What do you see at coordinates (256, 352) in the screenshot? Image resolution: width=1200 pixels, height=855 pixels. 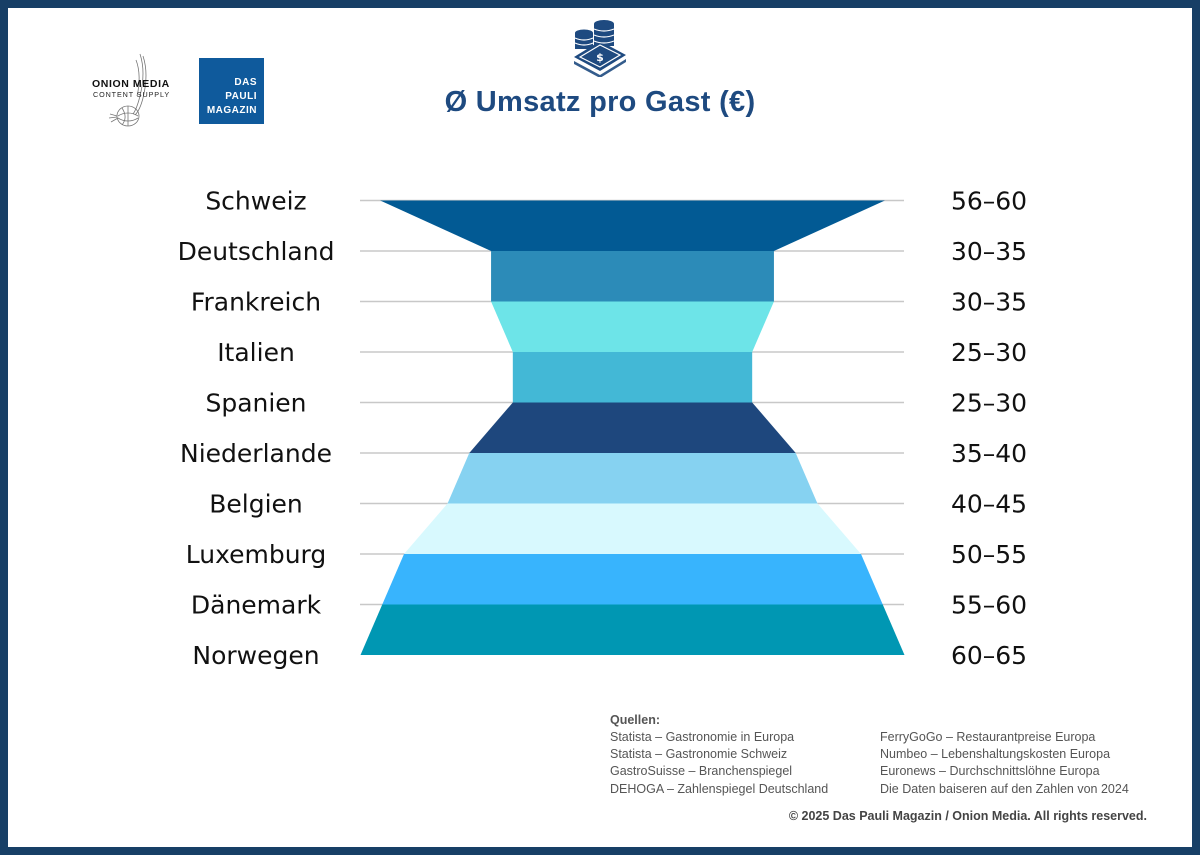 I see `country-label: Italien` at bounding box center [256, 352].